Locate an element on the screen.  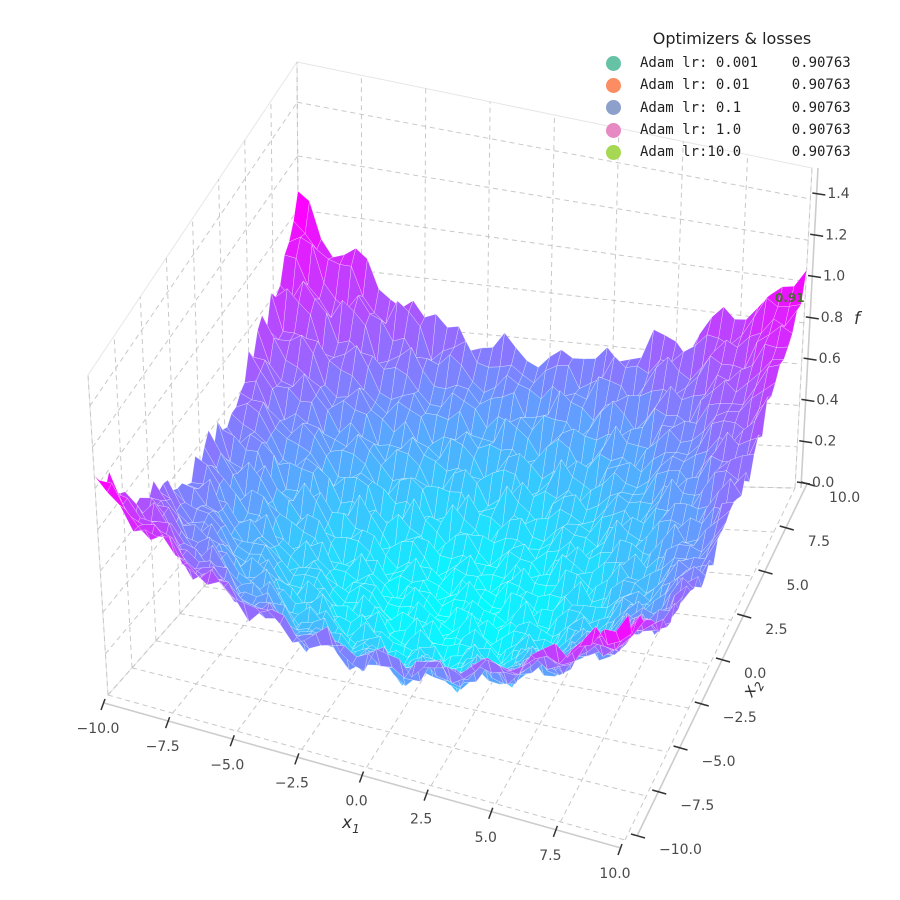
legend-label: Adam lr: 0.1 0.90763 is located at coordinates (745, 107).